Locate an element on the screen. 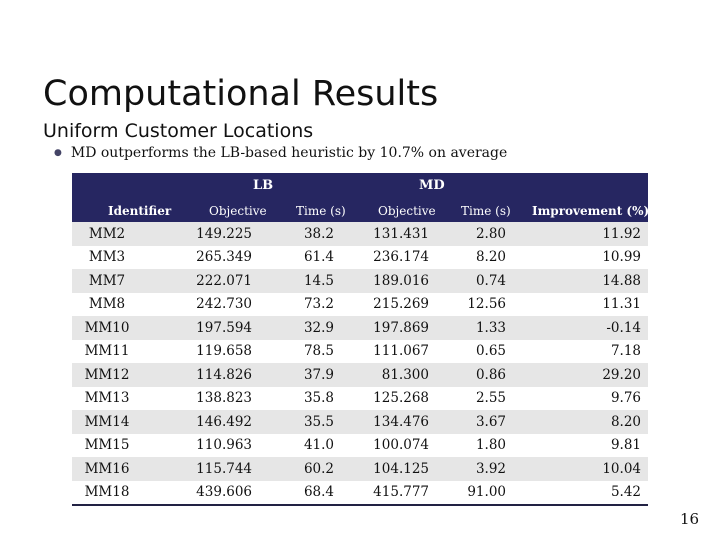 The width and height of the screenshot is (720, 540). table-row: MM18 439.606 68.4 415.777 91.00 5.42 is located at coordinates (360, 493).